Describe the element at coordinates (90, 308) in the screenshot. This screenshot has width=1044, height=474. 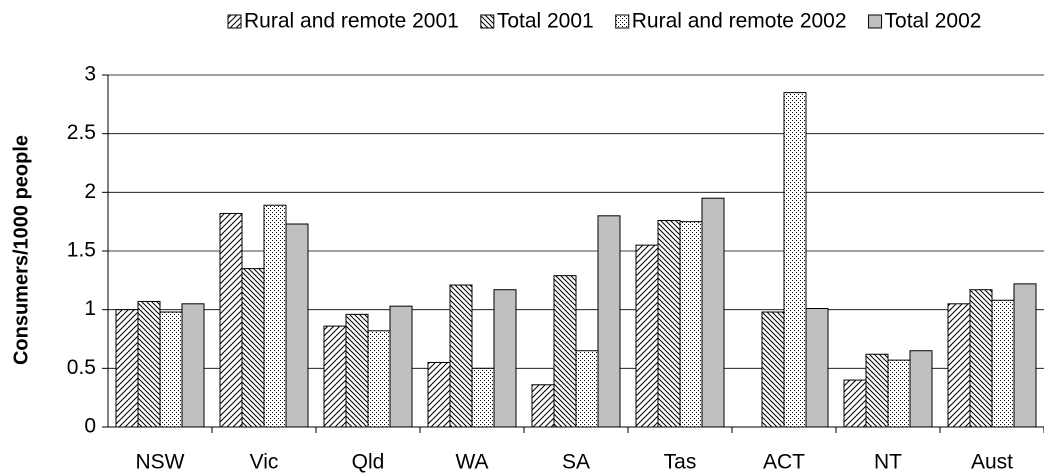
I see `y-tick-label: 1` at that location.